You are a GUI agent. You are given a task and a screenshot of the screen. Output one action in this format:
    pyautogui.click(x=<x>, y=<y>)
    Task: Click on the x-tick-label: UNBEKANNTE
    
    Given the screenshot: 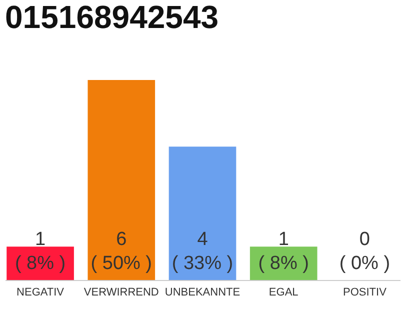 What is the action you would take?
    pyautogui.click(x=202, y=292)
    